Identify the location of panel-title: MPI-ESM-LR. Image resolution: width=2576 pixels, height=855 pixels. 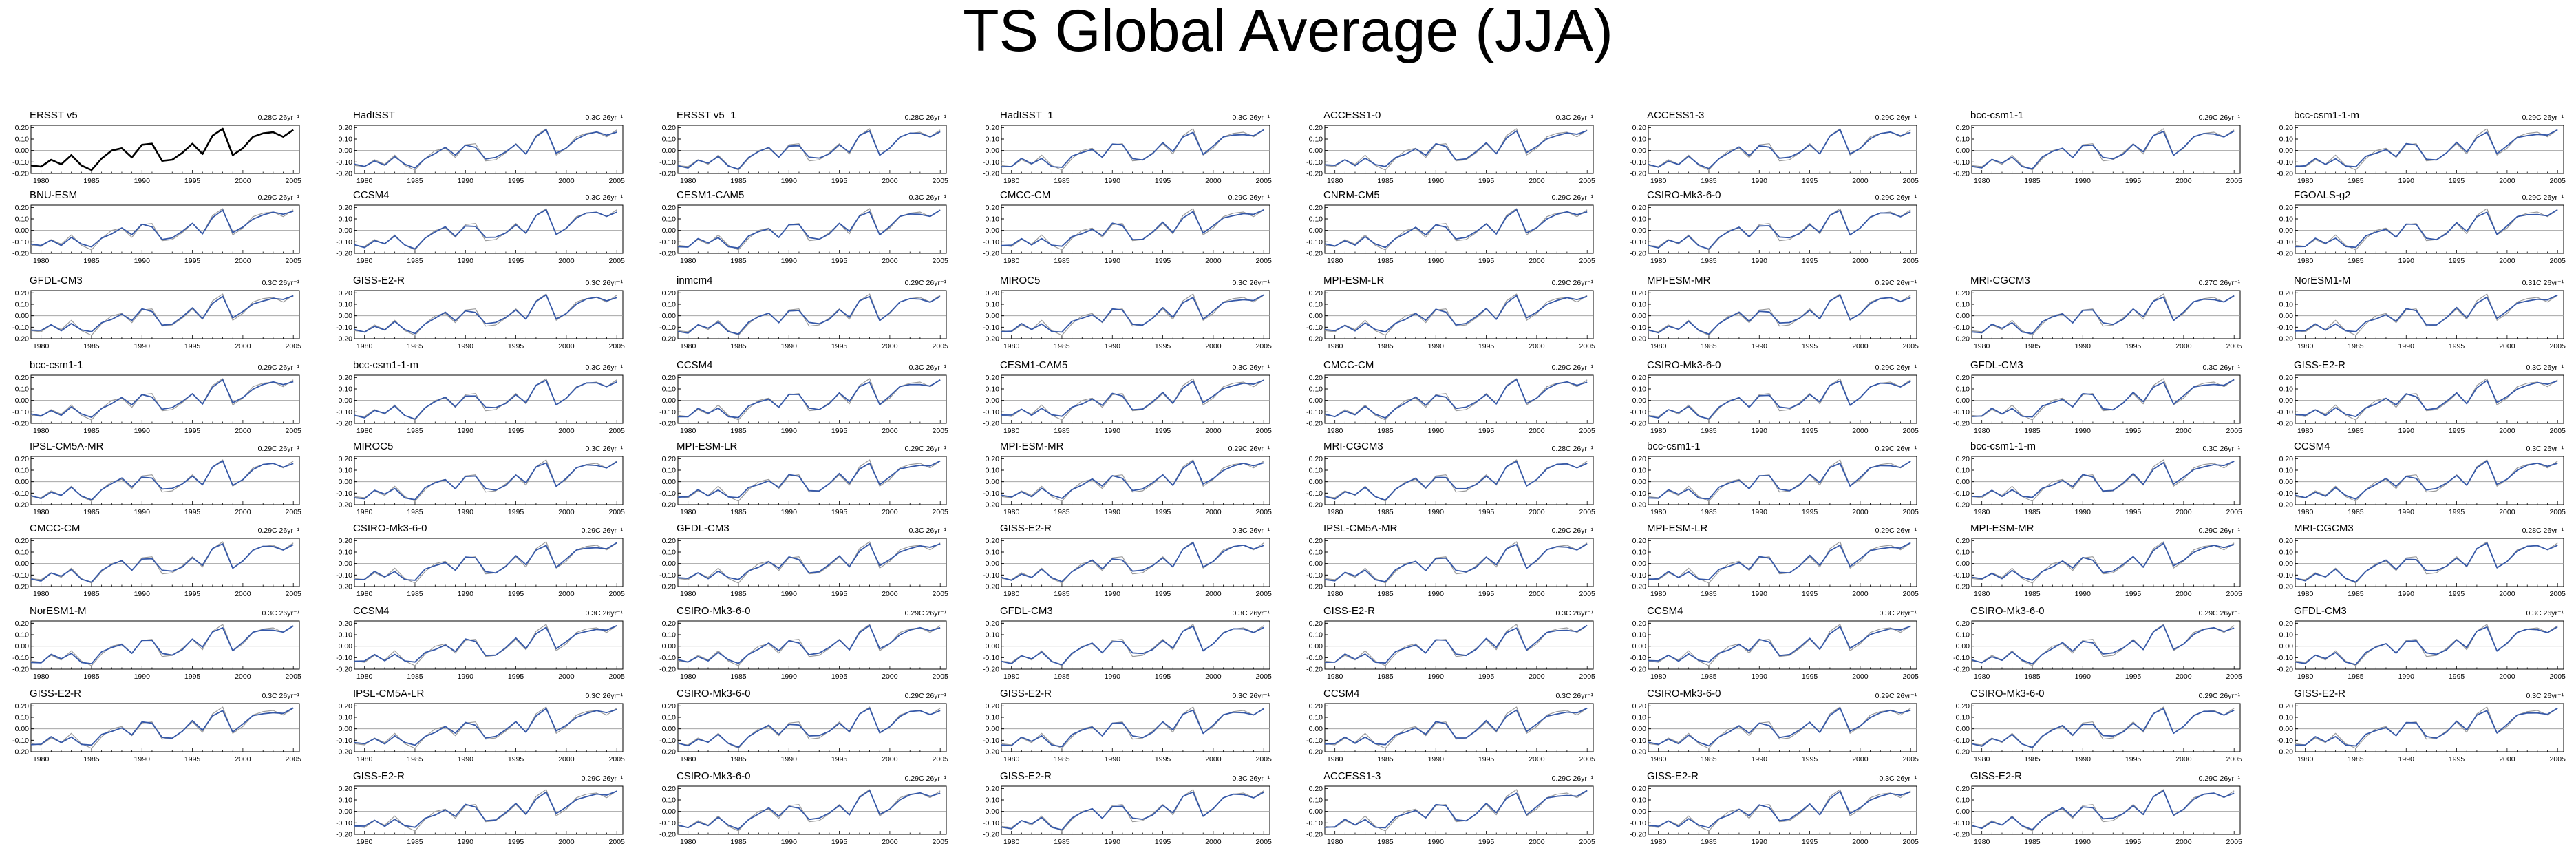
(1677, 528).